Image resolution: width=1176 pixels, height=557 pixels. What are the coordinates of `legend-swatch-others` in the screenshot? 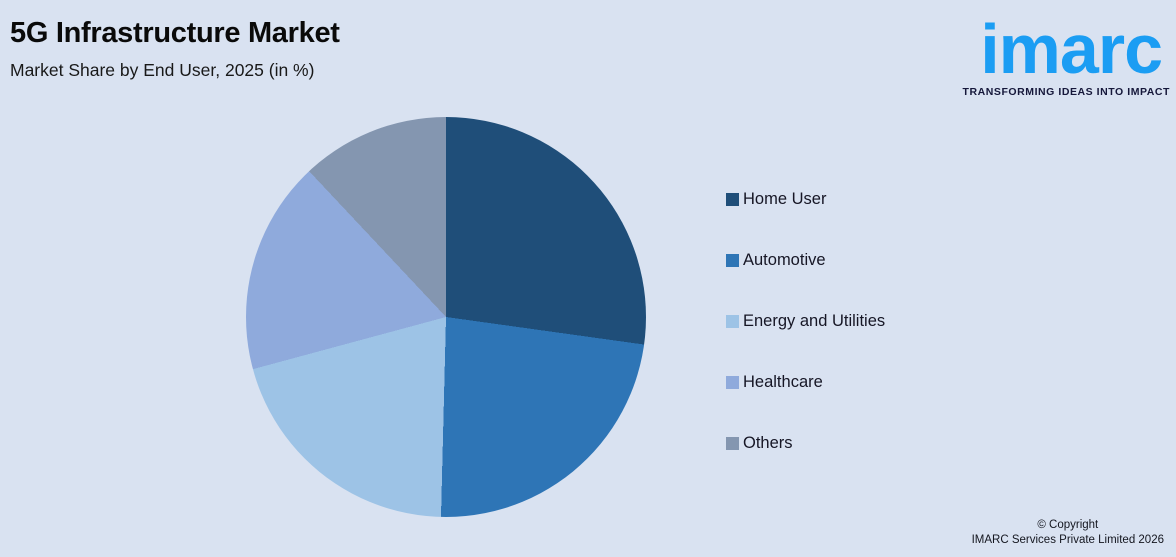 It's located at (732, 443).